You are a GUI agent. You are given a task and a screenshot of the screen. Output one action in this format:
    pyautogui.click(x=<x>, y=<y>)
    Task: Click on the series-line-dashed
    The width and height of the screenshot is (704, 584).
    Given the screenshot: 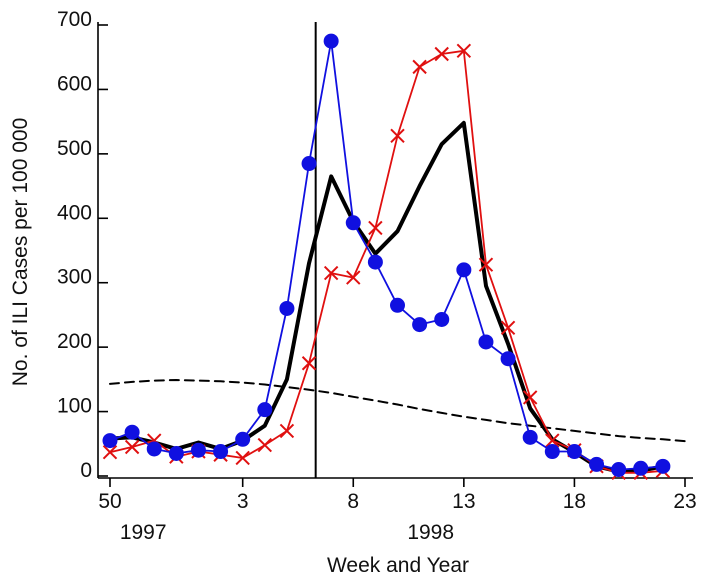 What is the action you would take?
    pyautogui.click(x=397, y=411)
    